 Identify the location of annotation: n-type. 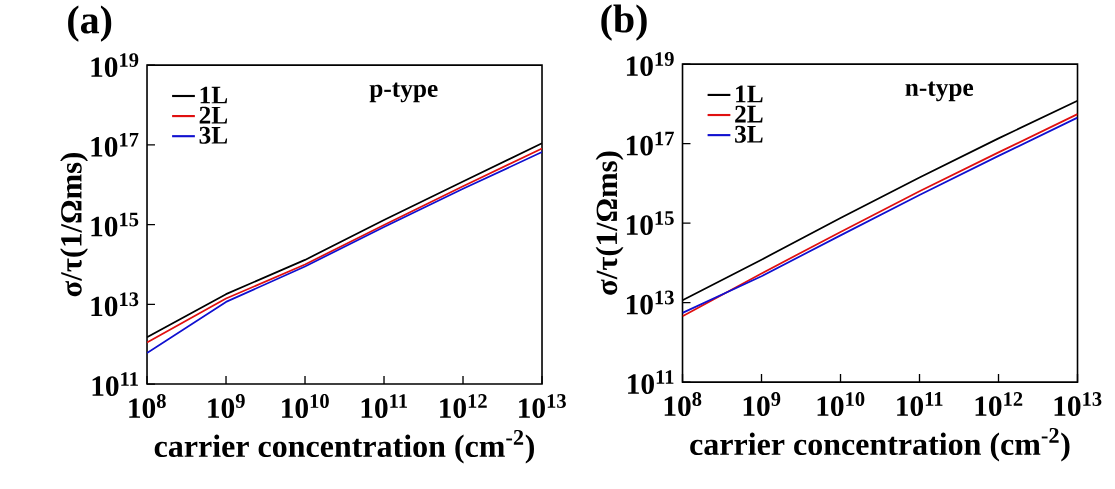
(939, 91).